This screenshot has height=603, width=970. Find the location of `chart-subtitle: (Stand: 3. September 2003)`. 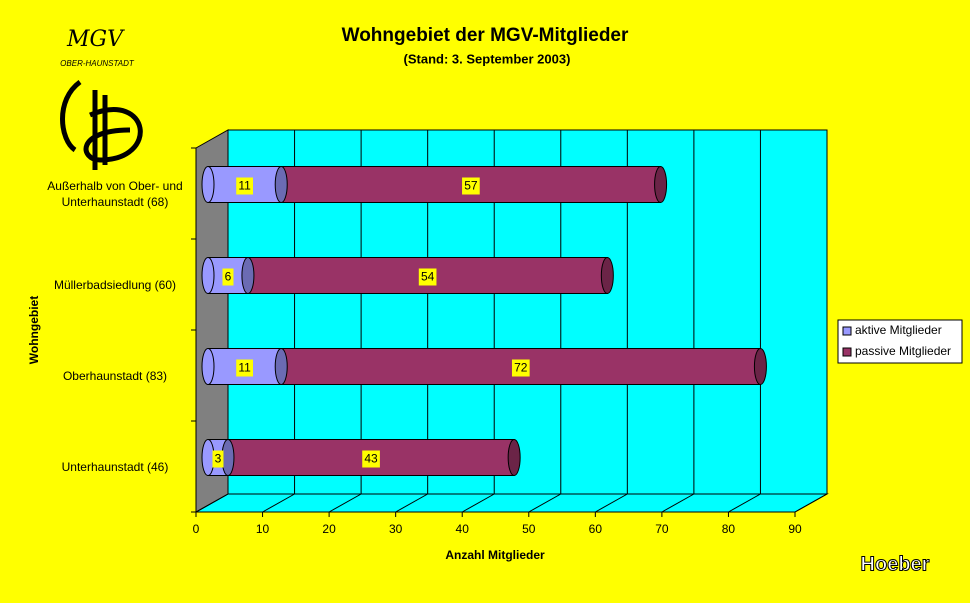

chart-subtitle: (Stand: 3. September 2003) is located at coordinates (487, 58).